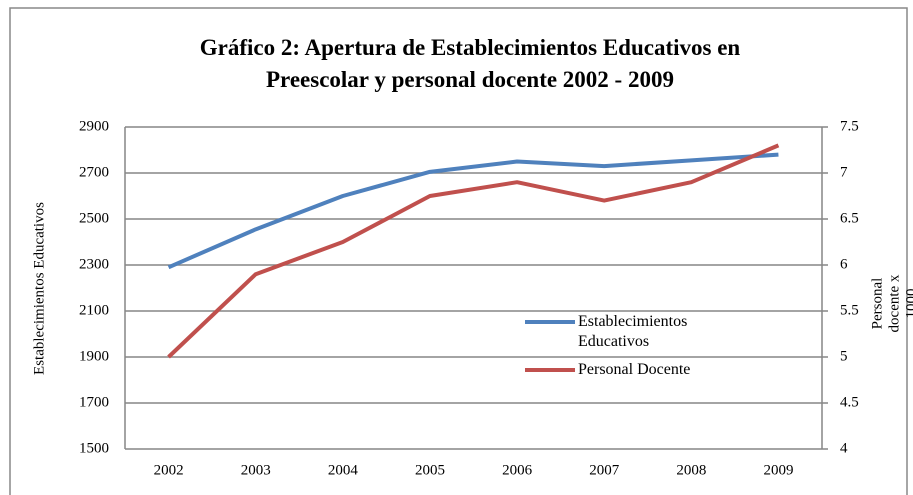 The height and width of the screenshot is (495, 913). What do you see at coordinates (94, 356) in the screenshot?
I see `y-tick-label: 1900` at bounding box center [94, 356].